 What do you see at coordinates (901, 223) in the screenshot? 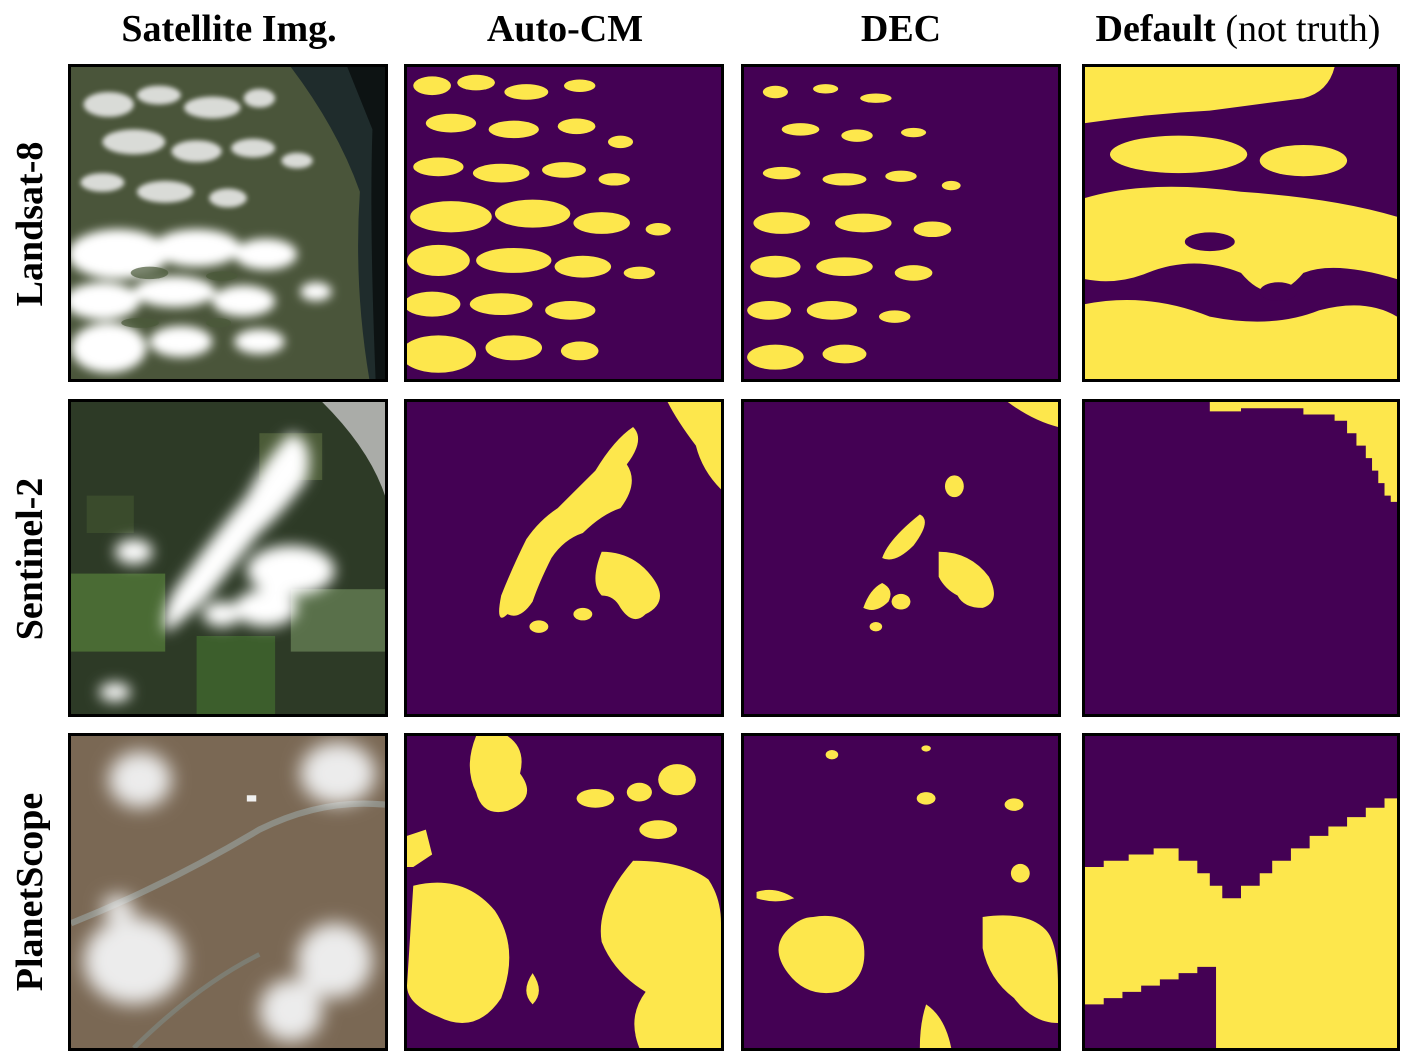
I see `landsat-dec-mask` at bounding box center [901, 223].